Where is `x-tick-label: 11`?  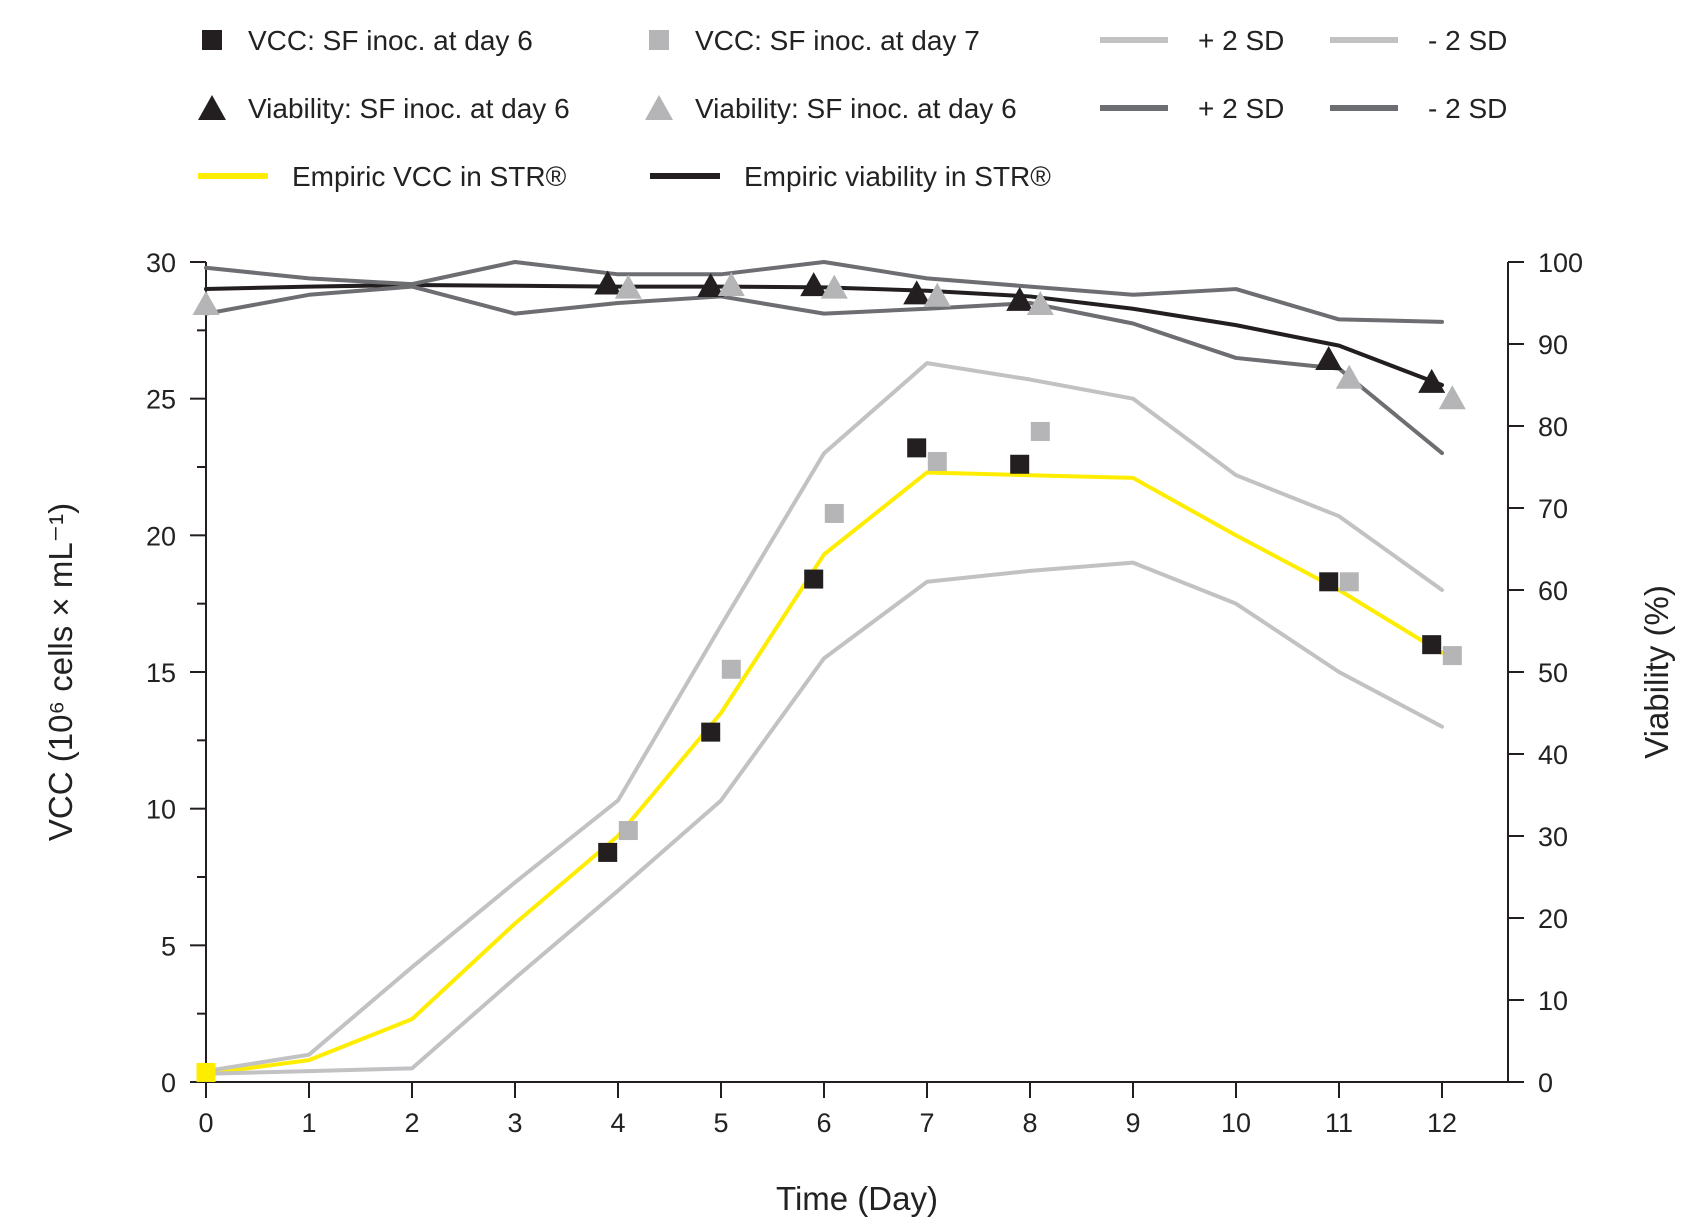 x-tick-label: 11 is located at coordinates (1339, 1123).